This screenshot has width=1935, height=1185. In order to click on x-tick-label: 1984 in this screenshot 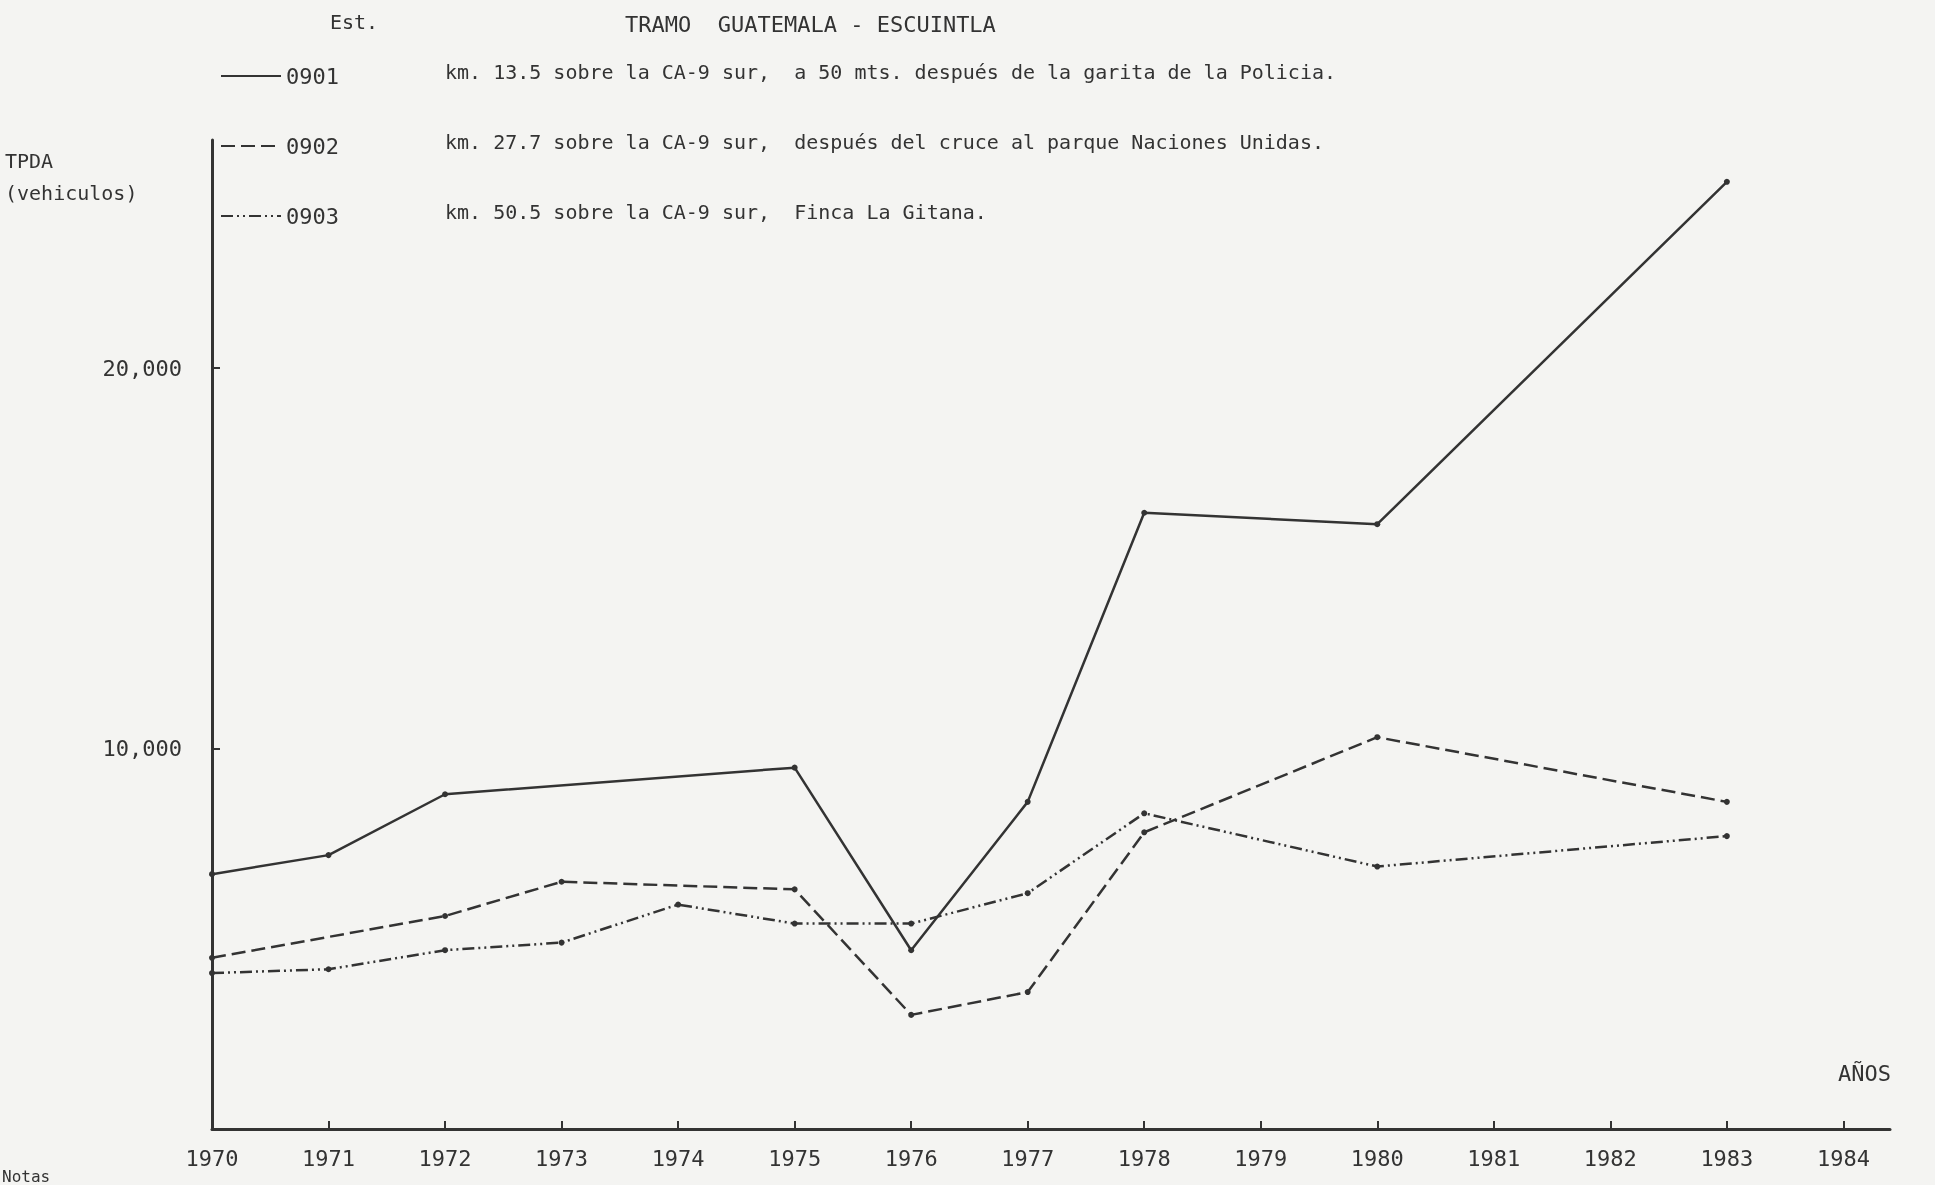, I will do `click(1843, 1158)`.